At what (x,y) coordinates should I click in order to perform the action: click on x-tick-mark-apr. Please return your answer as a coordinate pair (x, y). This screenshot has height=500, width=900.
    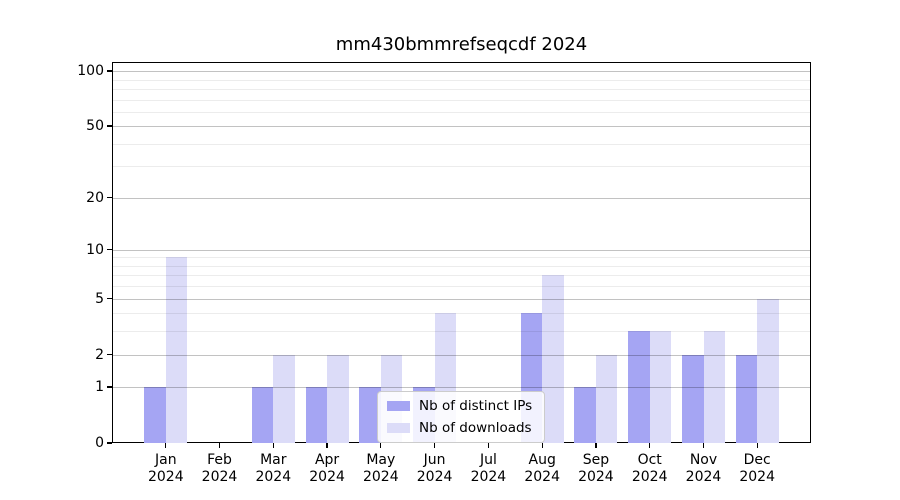
    Looking at the image, I should click on (327, 445).